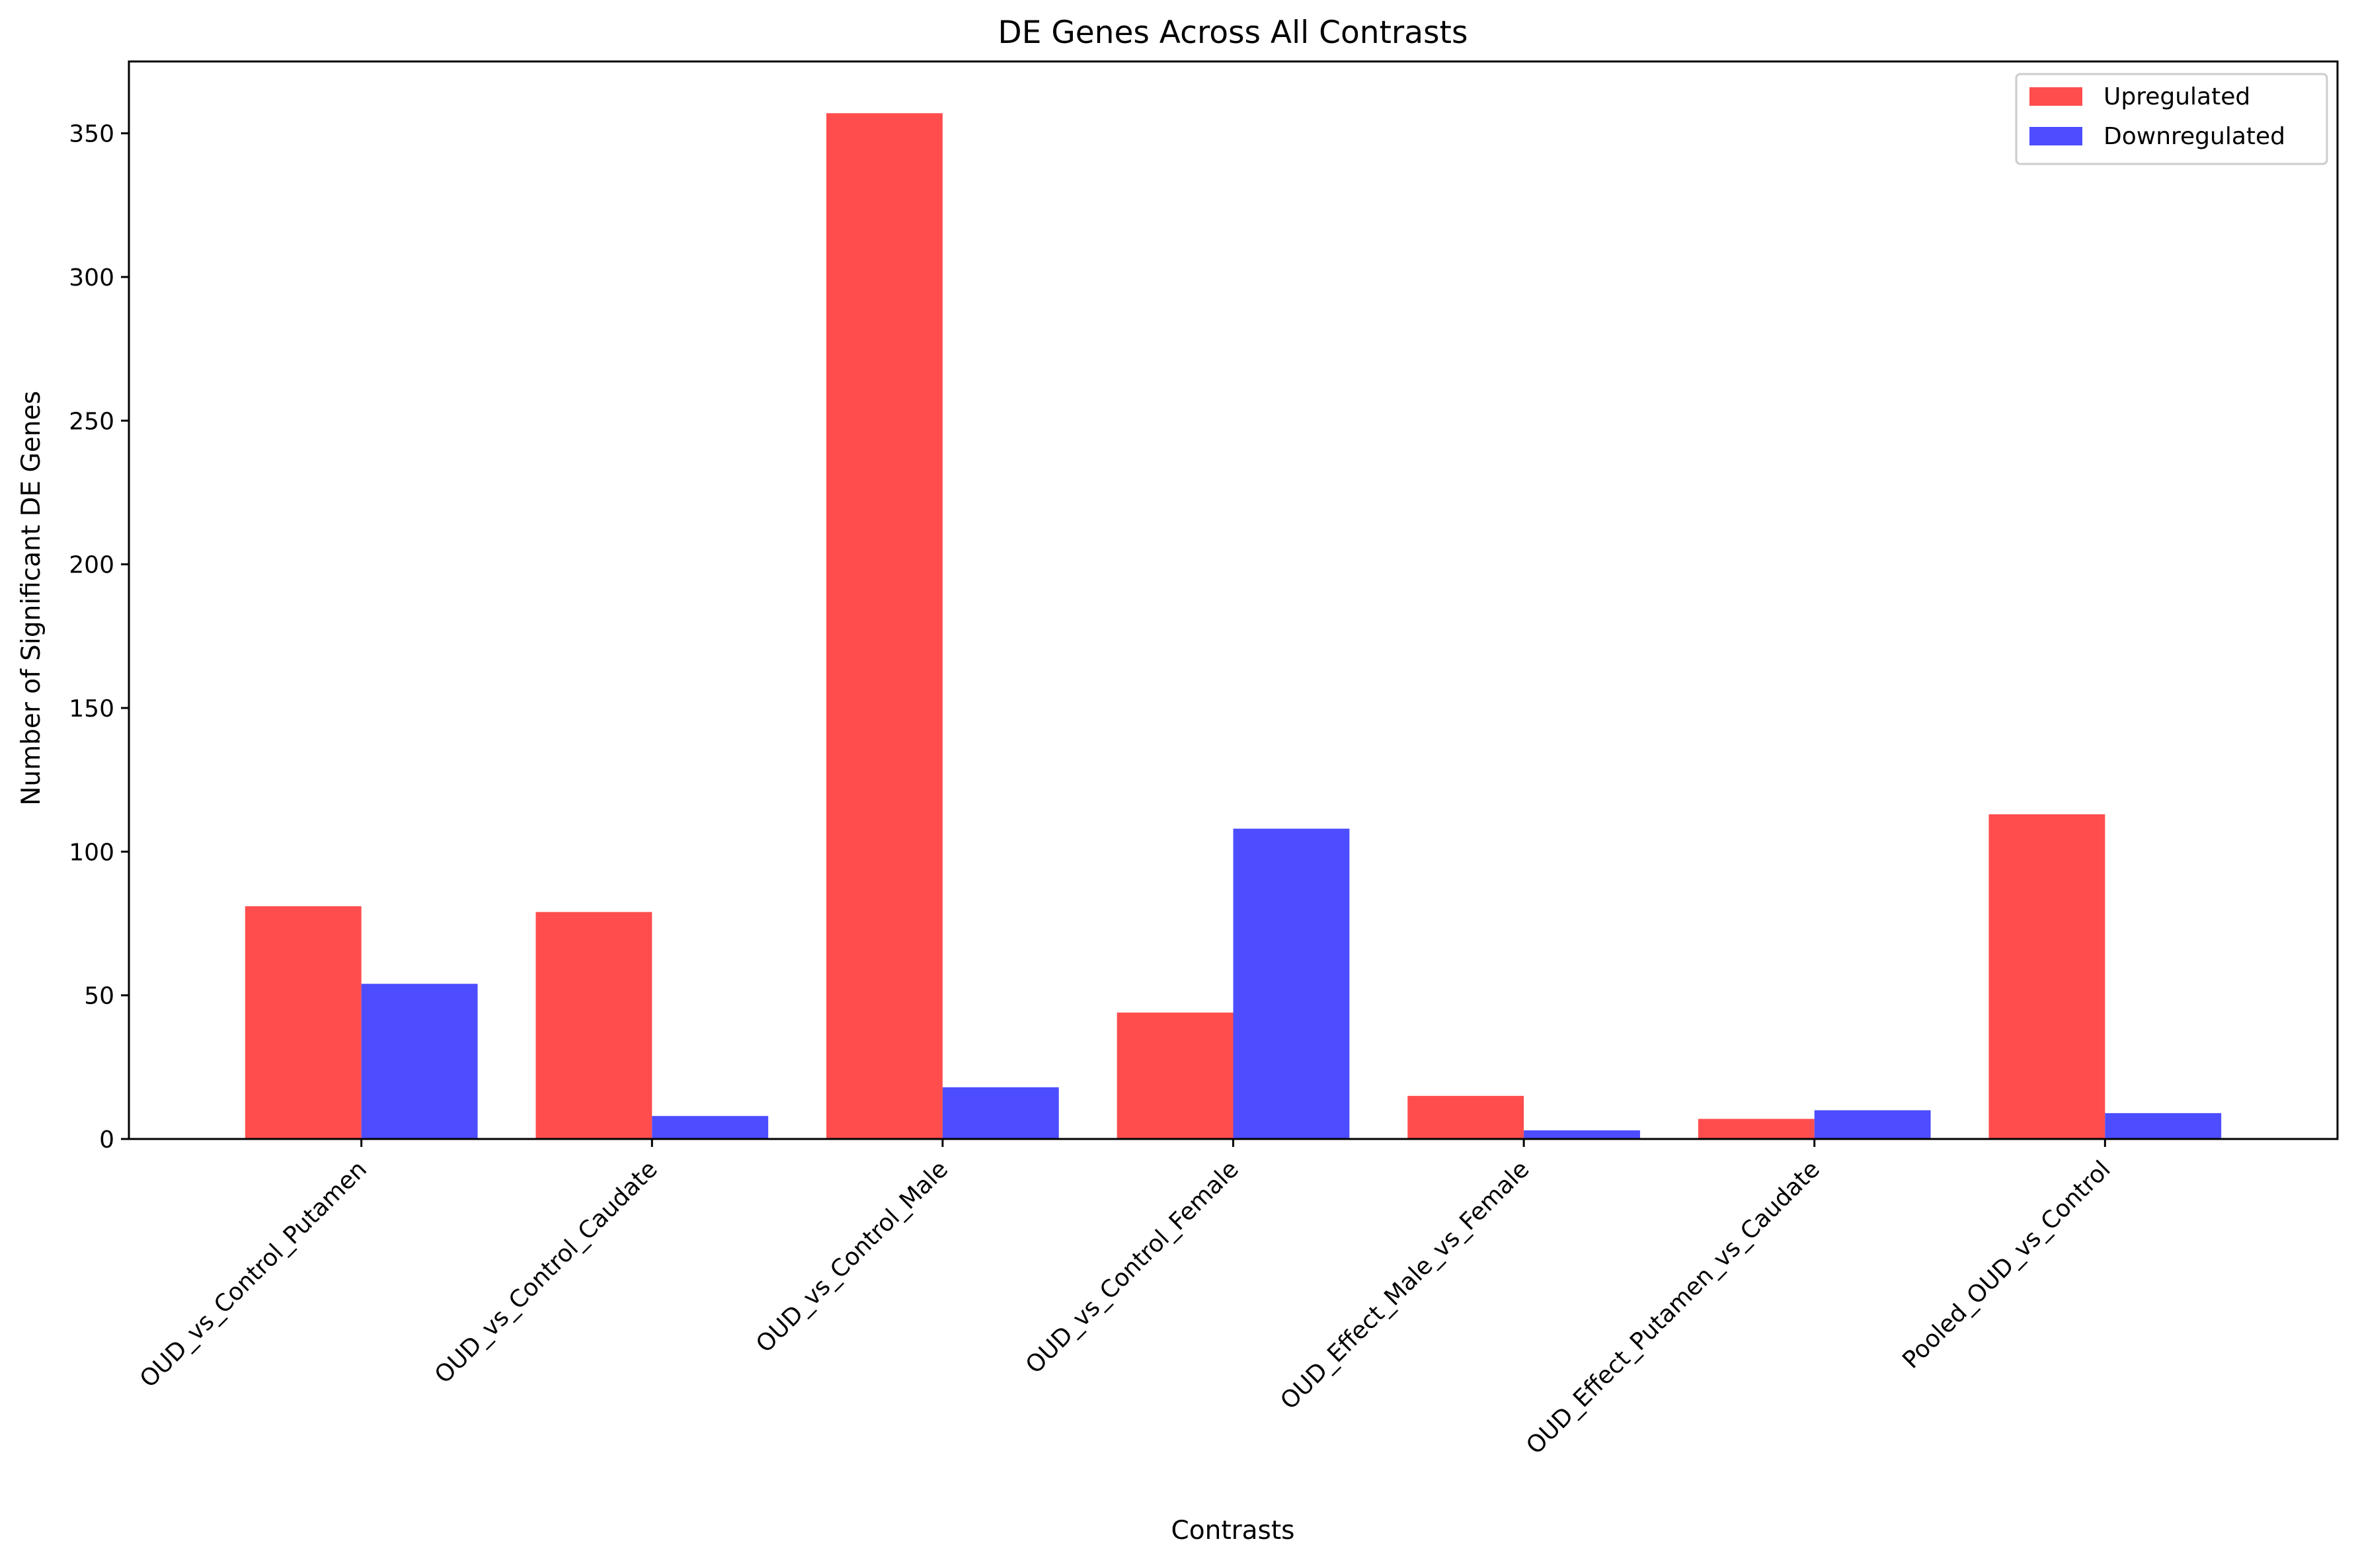 This screenshot has height=1568, width=2358. I want to click on y-axis-title: Number of Significant DE Genes, so click(31, 598).